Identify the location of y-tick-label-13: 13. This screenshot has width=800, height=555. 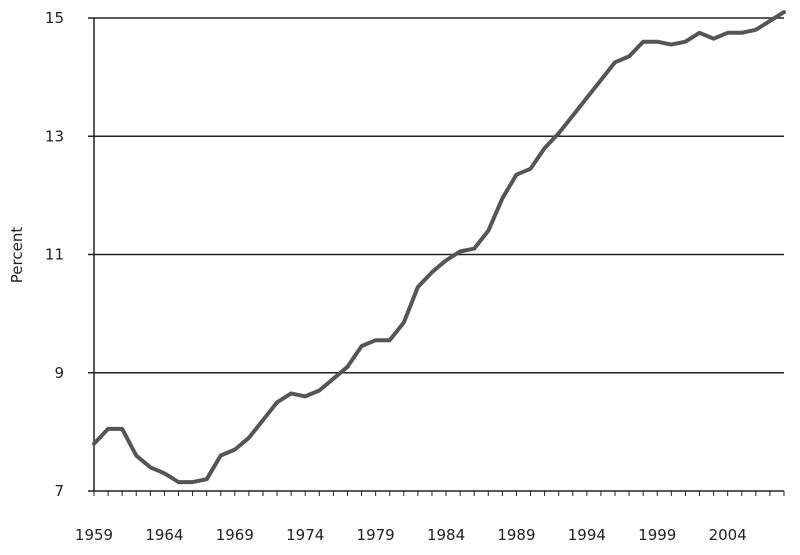
(54, 136).